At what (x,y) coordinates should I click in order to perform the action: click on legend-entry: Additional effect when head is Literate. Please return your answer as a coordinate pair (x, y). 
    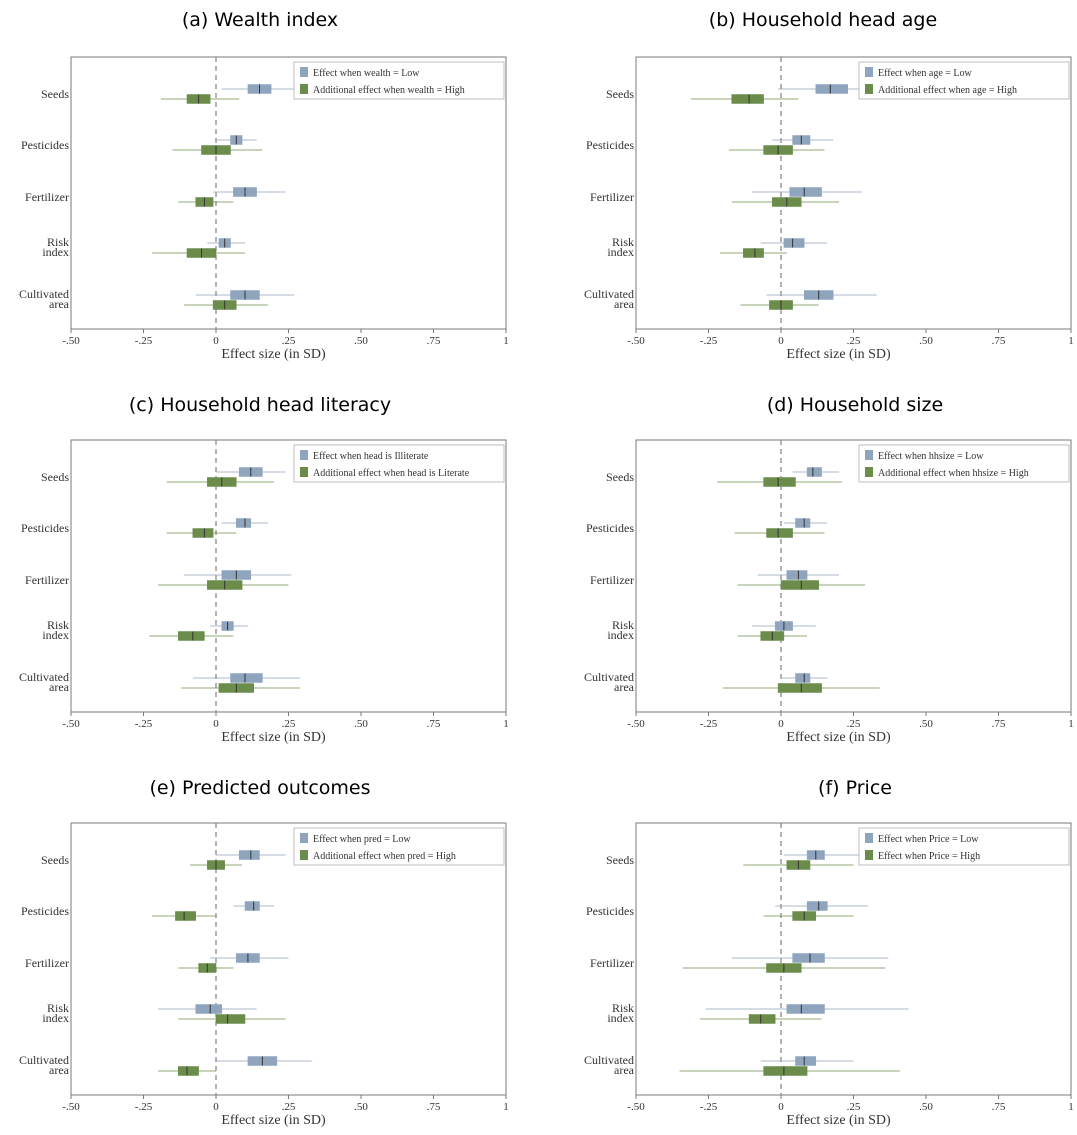
    Looking at the image, I should click on (391, 473).